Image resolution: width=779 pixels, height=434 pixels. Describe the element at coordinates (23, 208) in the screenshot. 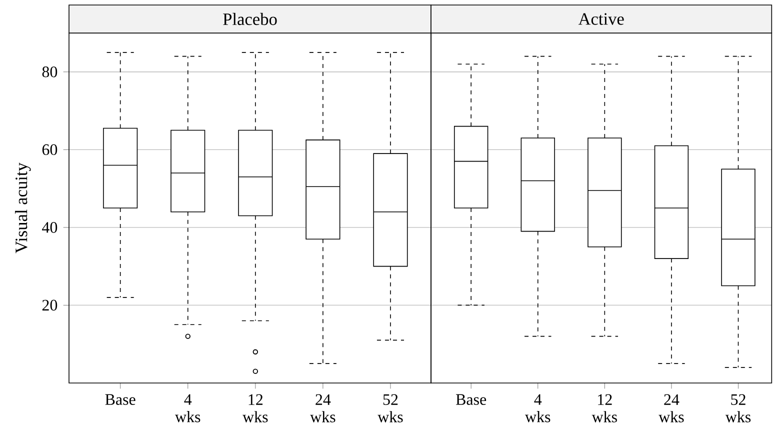

I see `y-axis-title: Visual acuity` at that location.